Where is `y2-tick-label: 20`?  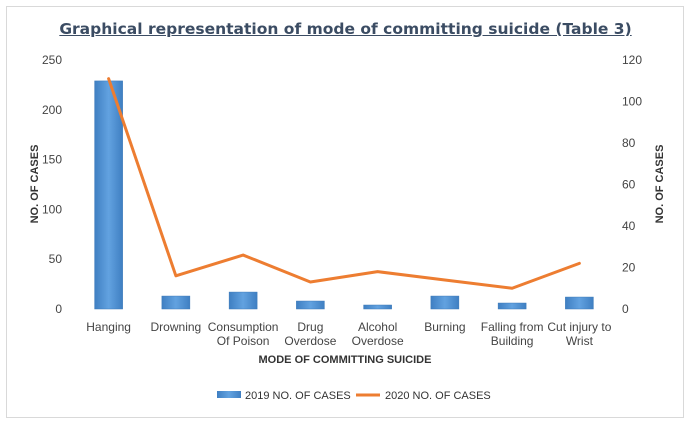
y2-tick-label: 20 is located at coordinates (629, 268).